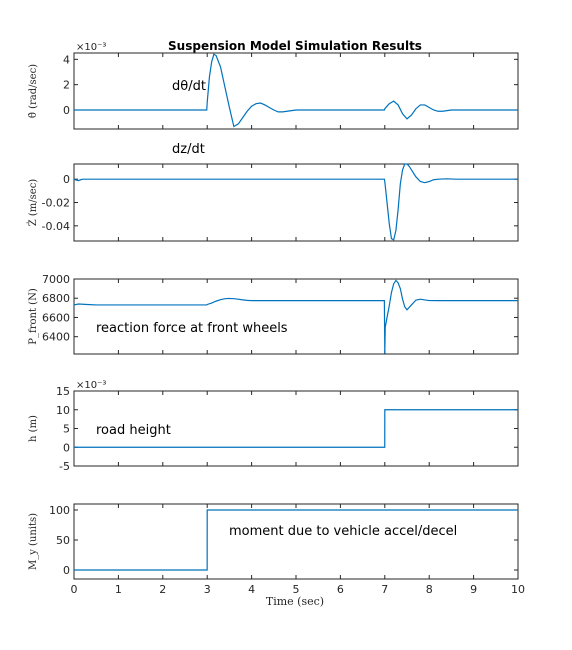 The width and height of the screenshot is (572, 650). What do you see at coordinates (340, 589) in the screenshot?
I see `x-tick-label: 6` at bounding box center [340, 589].